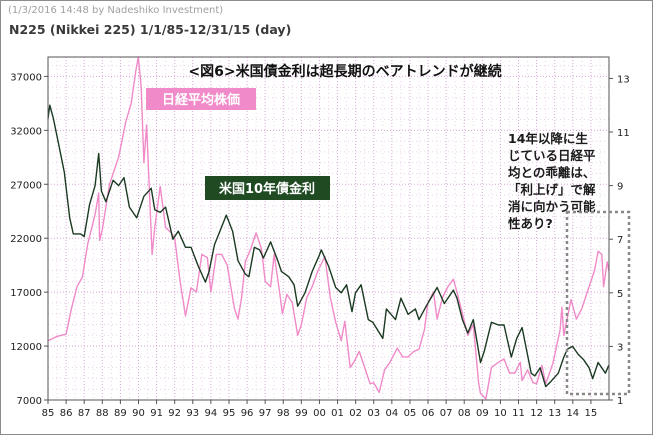 This screenshot has height=435, width=653. Describe the element at coordinates (536, 413) in the screenshot. I see `x-tick-label: 12` at that location.